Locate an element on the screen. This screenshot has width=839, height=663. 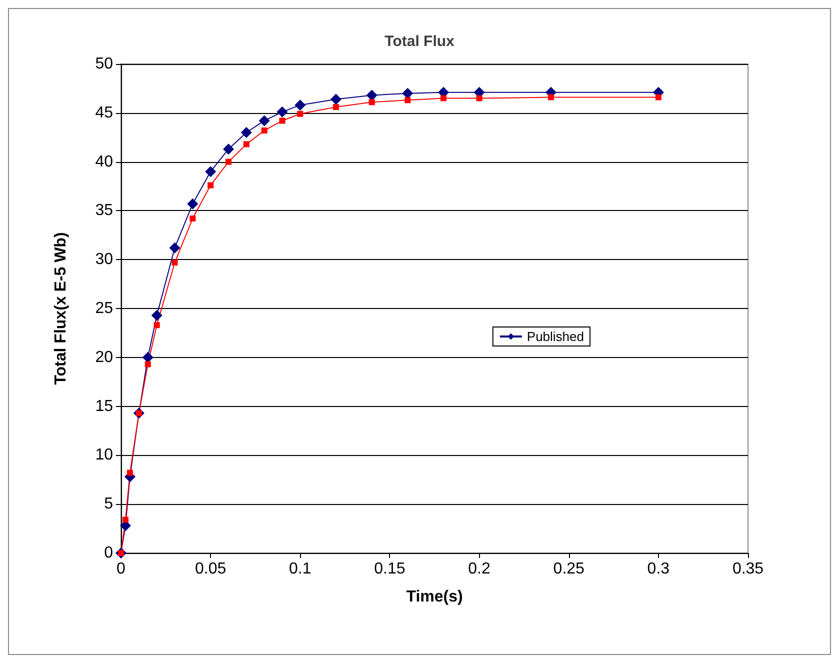
y-tick-label: 50 is located at coordinates (104, 64).